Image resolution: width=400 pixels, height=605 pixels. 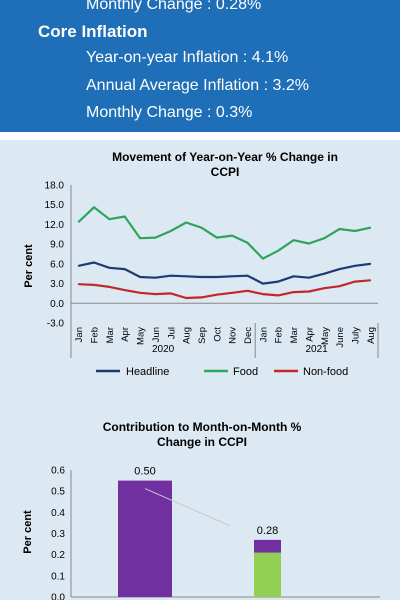 I want to click on bar-chart-connector-line, so click(x=187, y=507).